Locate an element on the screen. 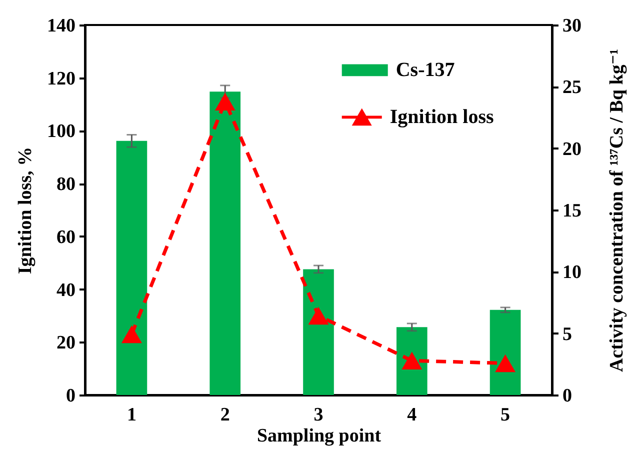  y-tick-label: 60 is located at coordinates (66, 237).